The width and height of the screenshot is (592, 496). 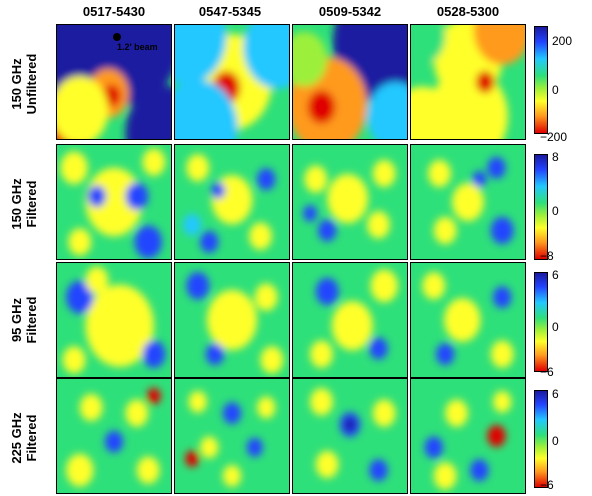 I want to click on row-label-2: 150 GHz Filtered, so click(x=24, y=204).